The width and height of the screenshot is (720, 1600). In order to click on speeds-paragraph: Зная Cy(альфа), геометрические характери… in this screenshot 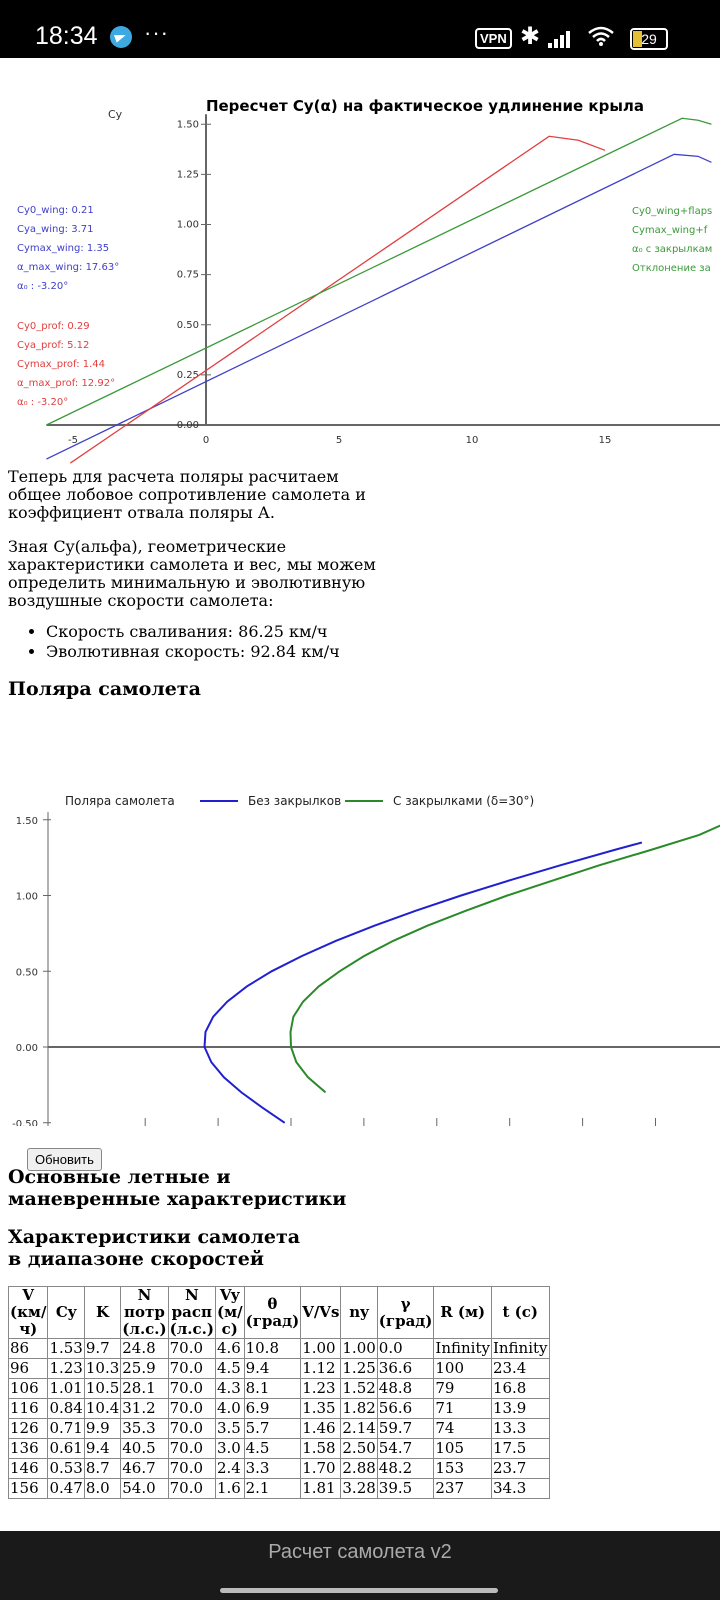, I will do `click(192, 573)`.